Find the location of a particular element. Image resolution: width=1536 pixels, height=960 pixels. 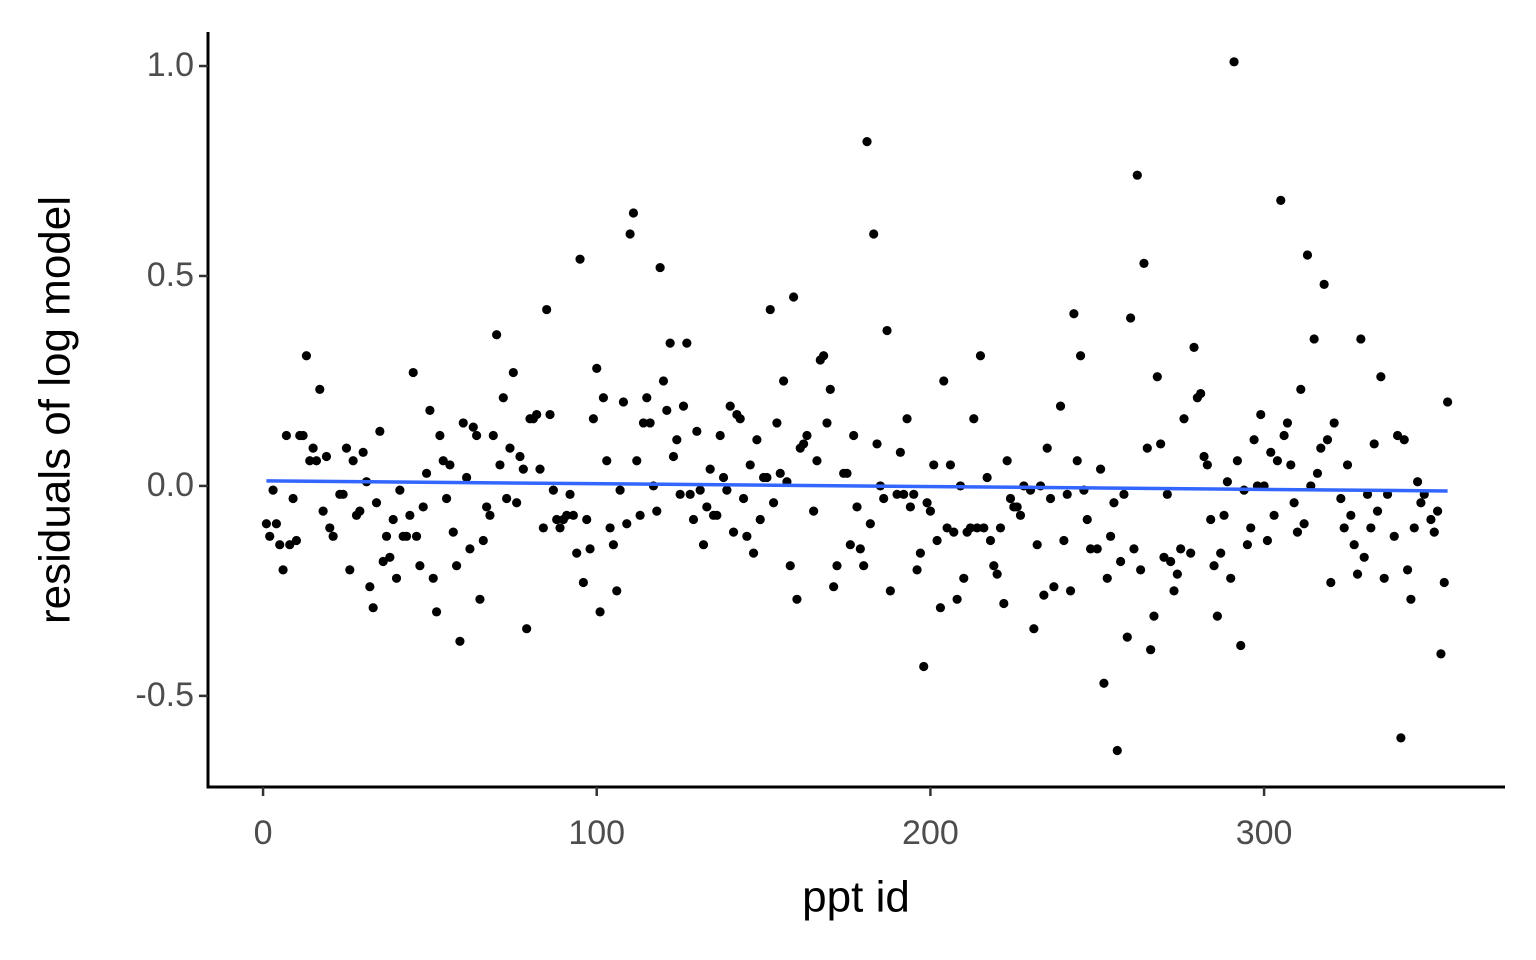

y-axis-title: residuals of log model is located at coordinates (55, 410).